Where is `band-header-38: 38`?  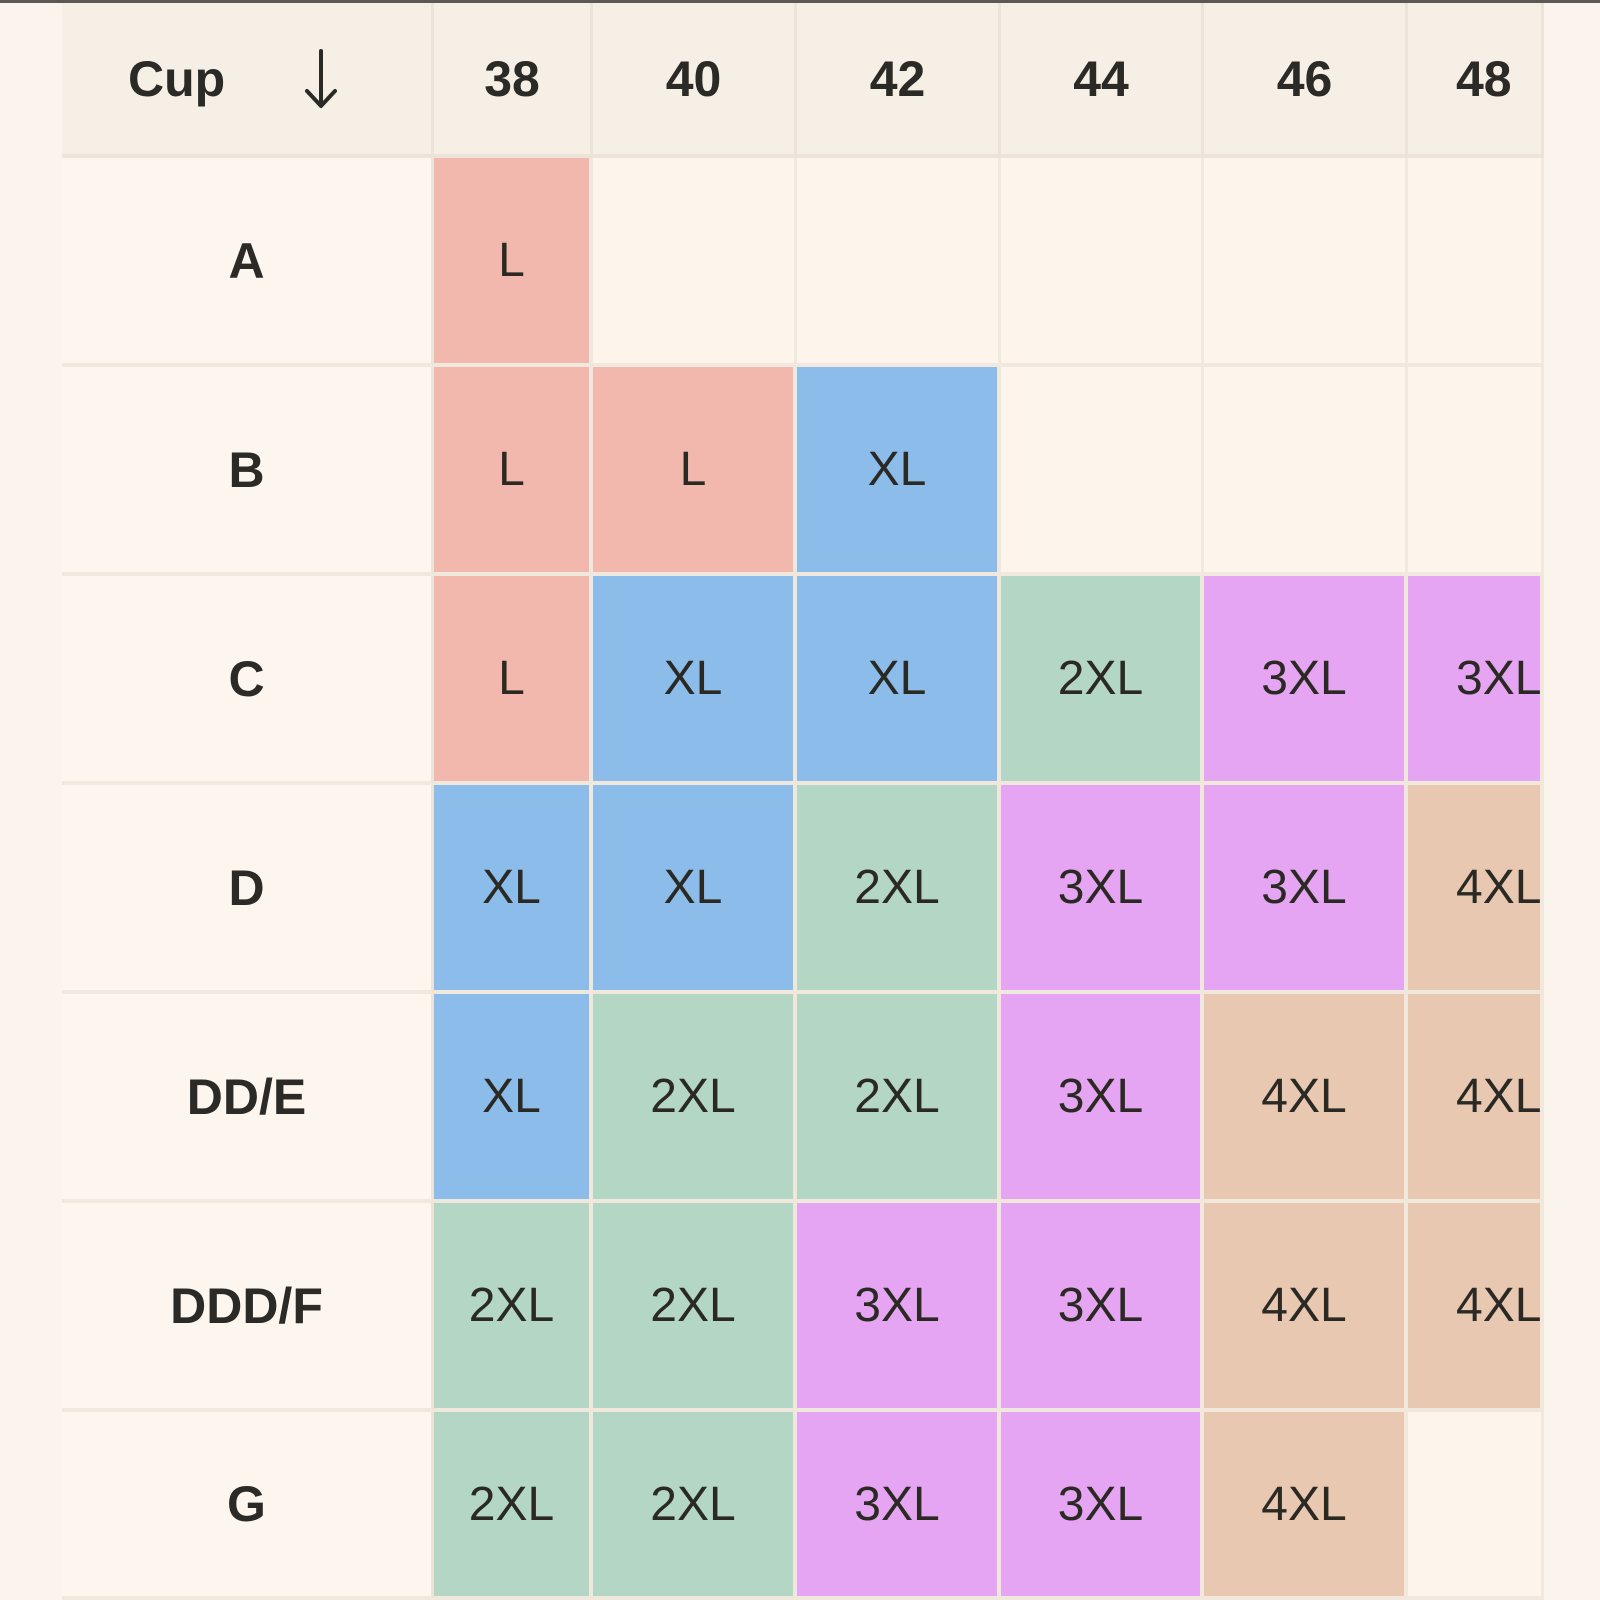 band-header-38: 38 is located at coordinates (513, 80).